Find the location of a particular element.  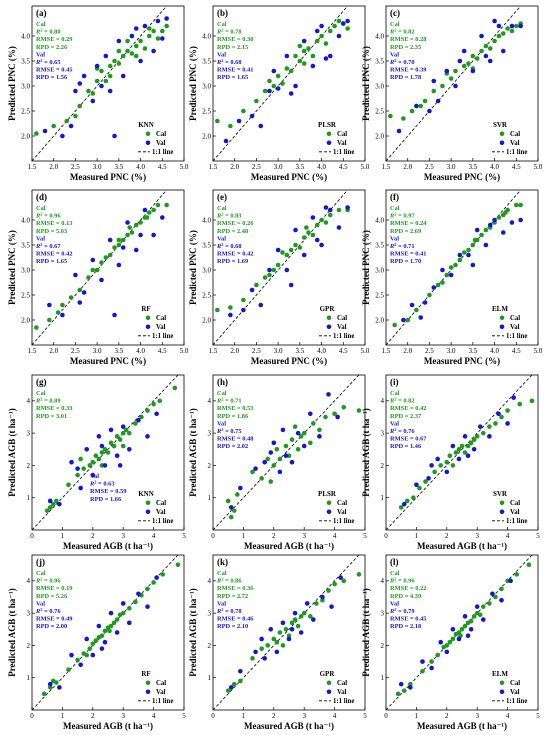

x-tick-label: 5 is located at coordinates (538, 536).